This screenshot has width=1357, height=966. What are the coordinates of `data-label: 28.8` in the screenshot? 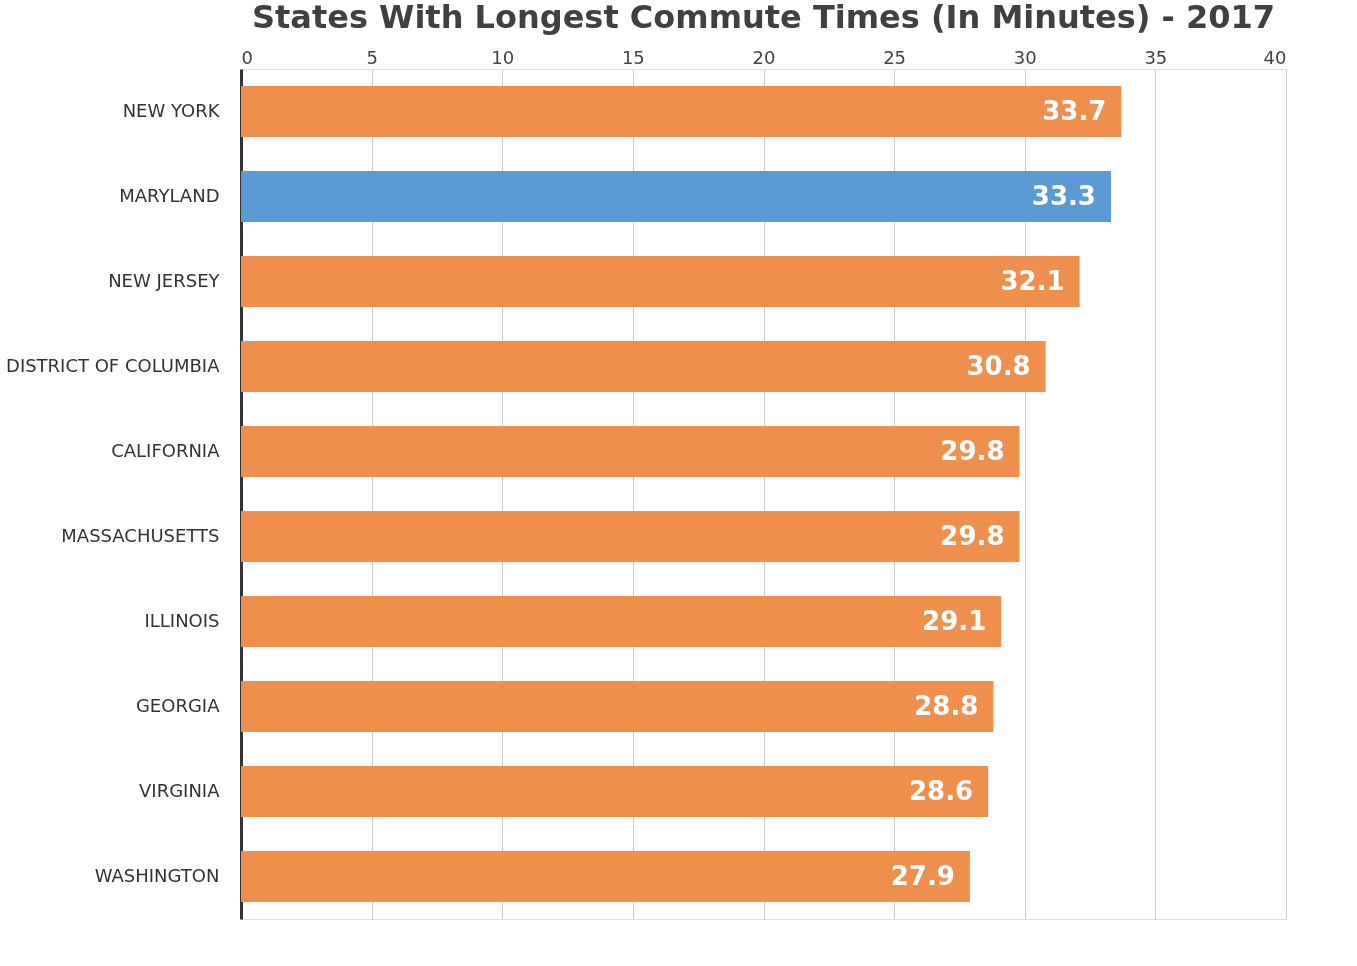 It's located at (946, 705).